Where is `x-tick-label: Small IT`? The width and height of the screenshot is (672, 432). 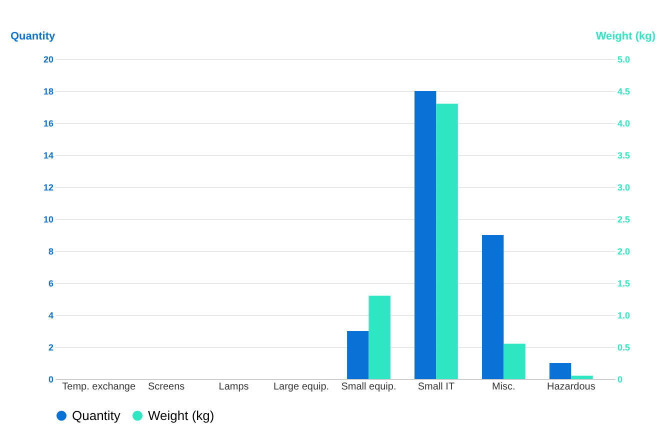 x-tick-label: Small IT is located at coordinates (436, 387).